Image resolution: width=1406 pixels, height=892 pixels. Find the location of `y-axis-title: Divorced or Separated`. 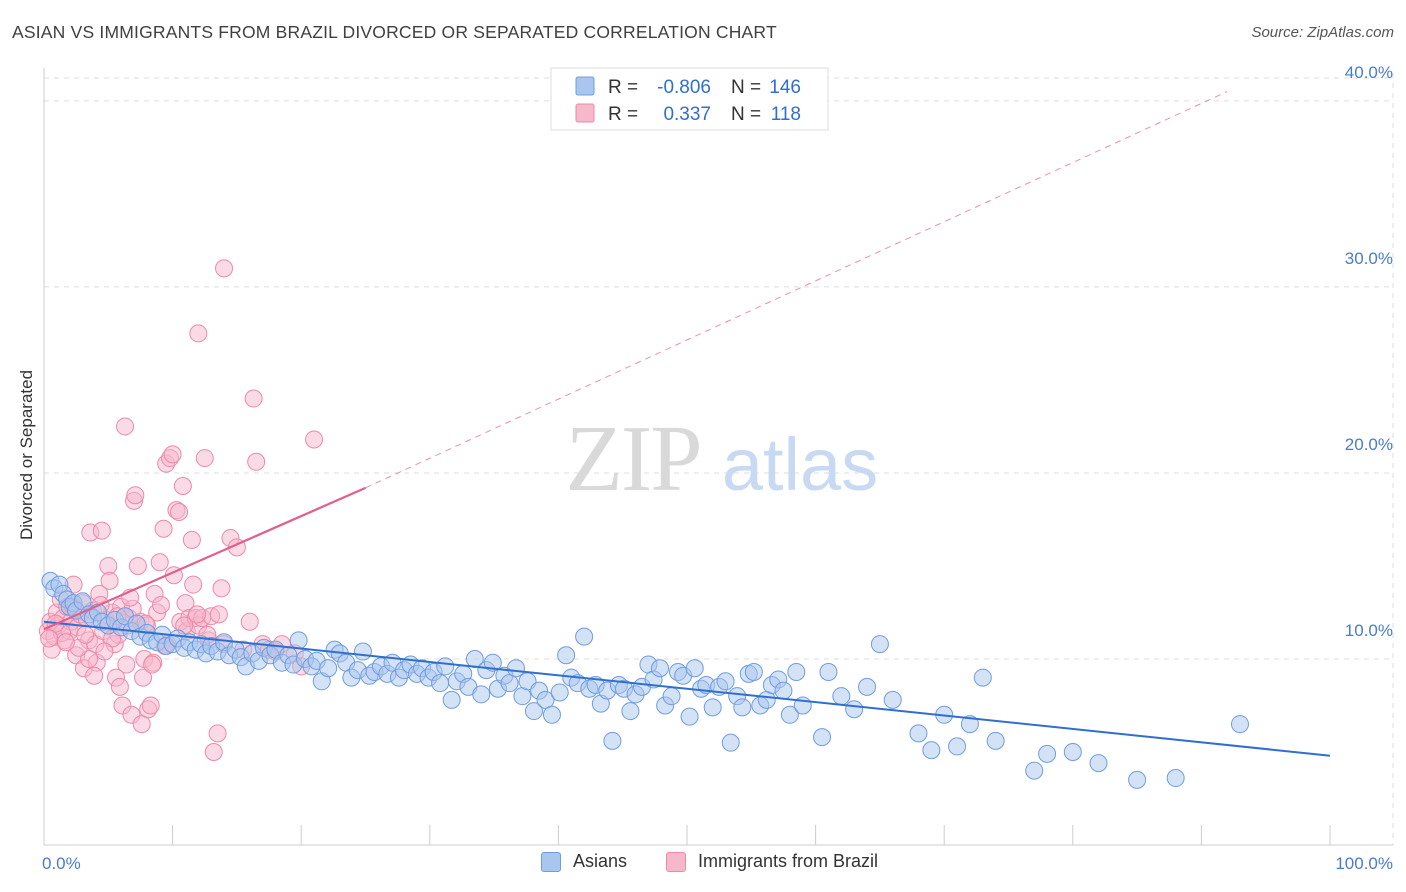

y-axis-title: Divorced or Separated is located at coordinates (26, 455).